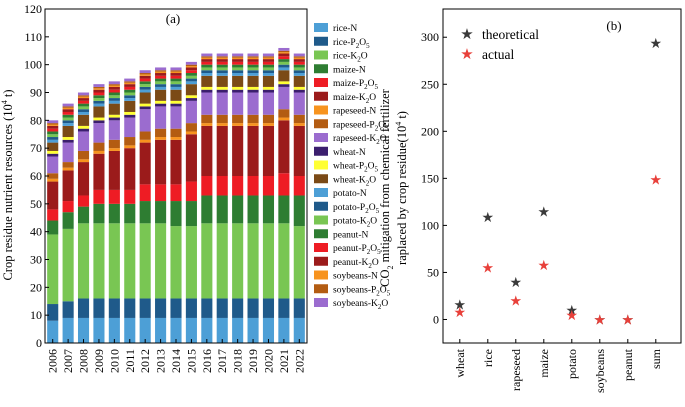 Image resolution: width=685 pixels, height=407 pixels. What do you see at coordinates (68, 330) in the screenshot?
I see `bar-rice-N-2007` at bounding box center [68, 330].